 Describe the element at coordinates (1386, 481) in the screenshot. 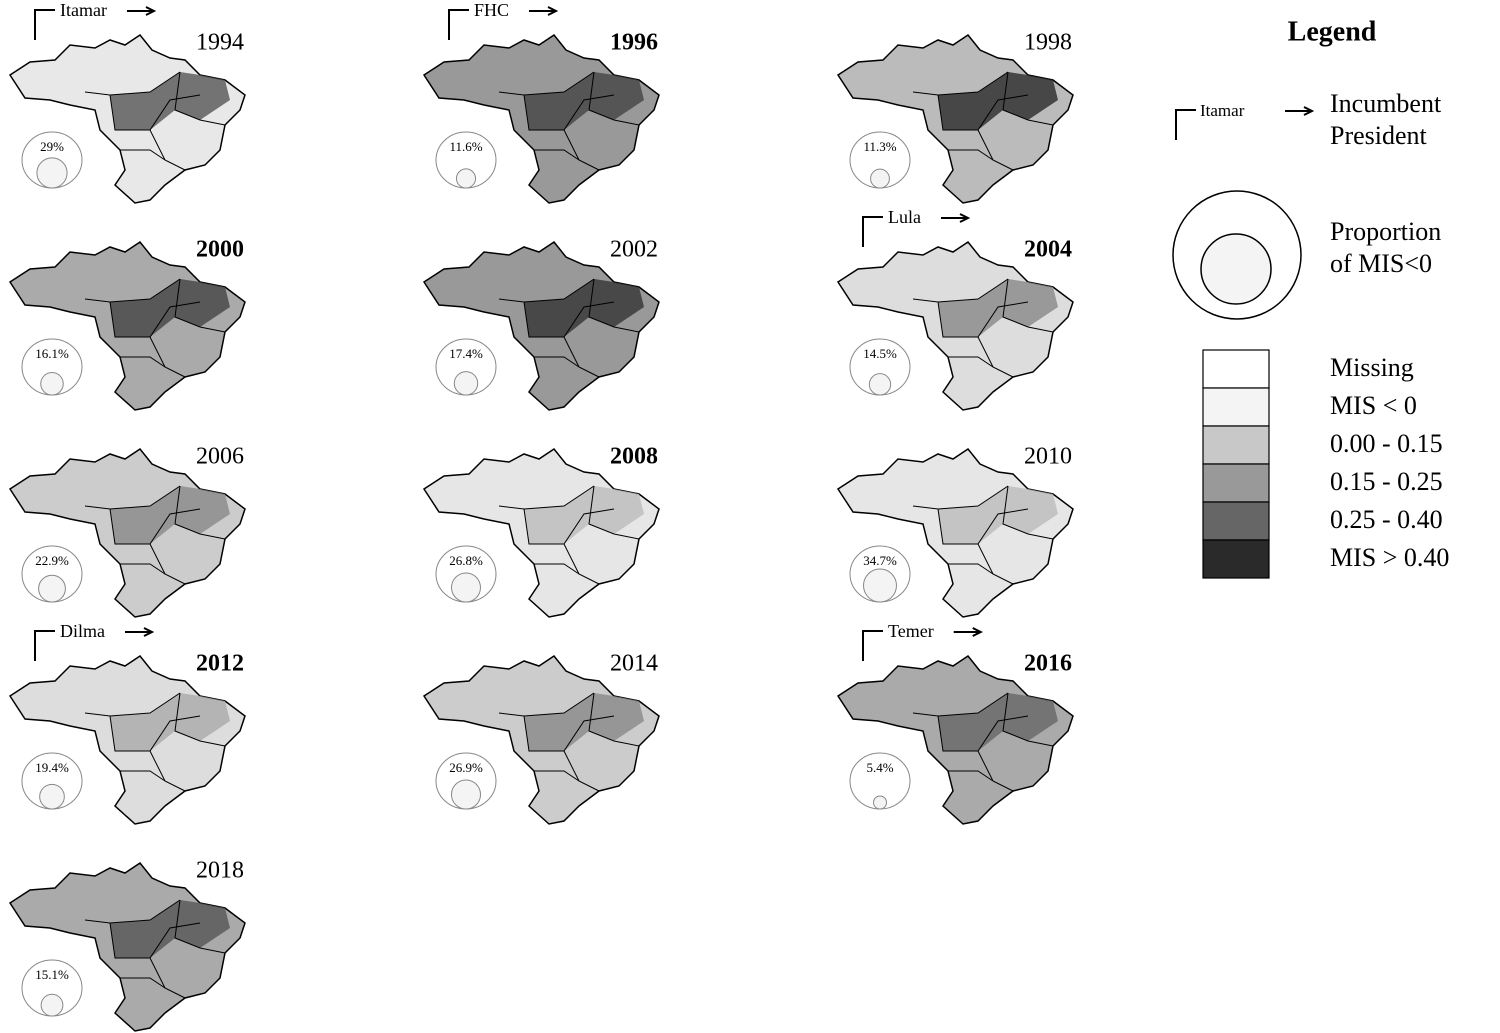

I see `class-label: 0.15 - 0.25` at that location.